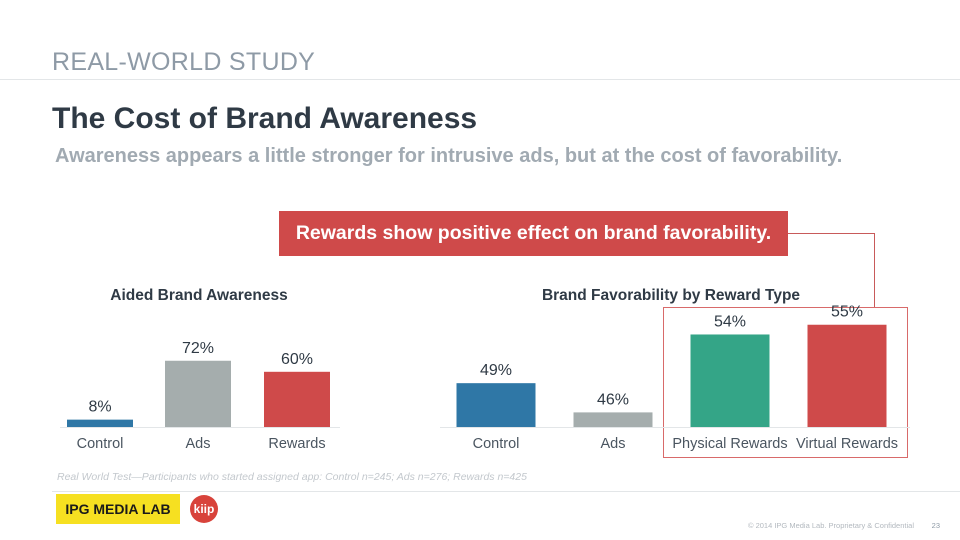 The image size is (960, 540). What do you see at coordinates (847, 375) in the screenshot?
I see `favorability-bar-virtual-rewards` at bounding box center [847, 375].